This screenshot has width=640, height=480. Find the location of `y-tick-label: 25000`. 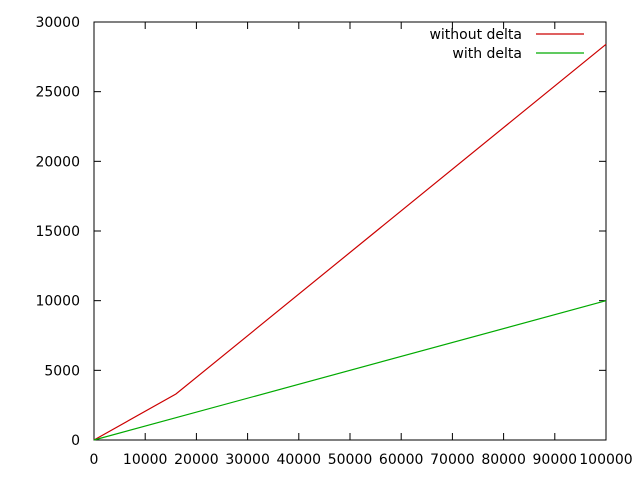

y-tick-label: 25000 is located at coordinates (57, 93).